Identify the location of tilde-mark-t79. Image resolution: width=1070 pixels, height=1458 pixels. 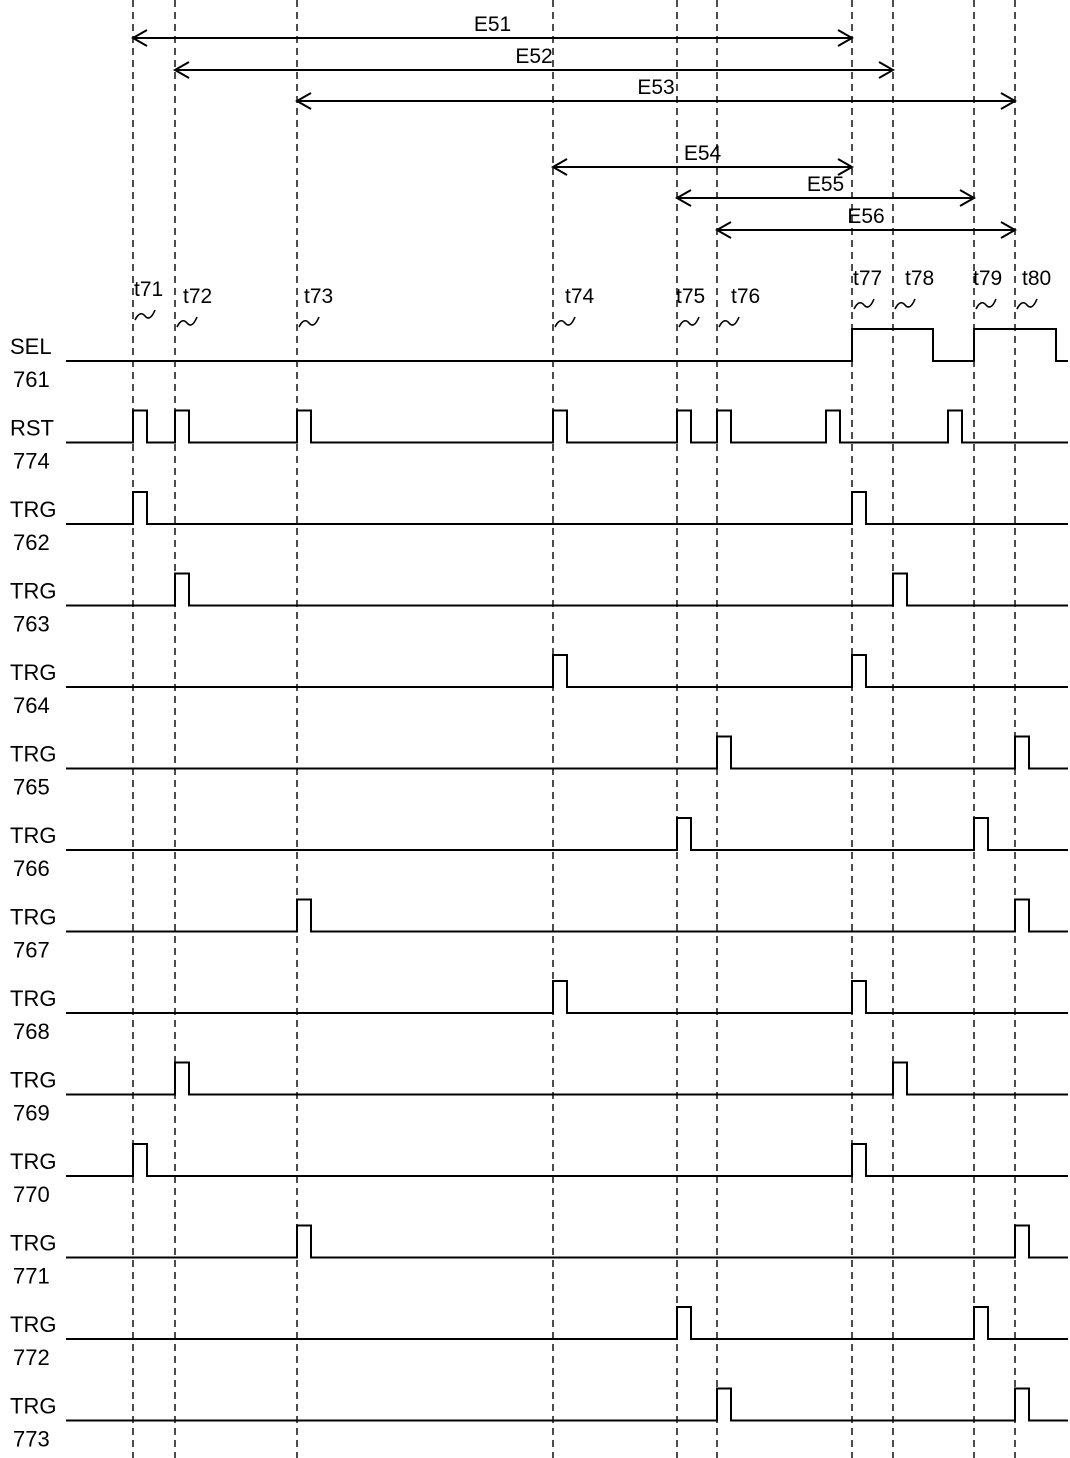
(986, 304).